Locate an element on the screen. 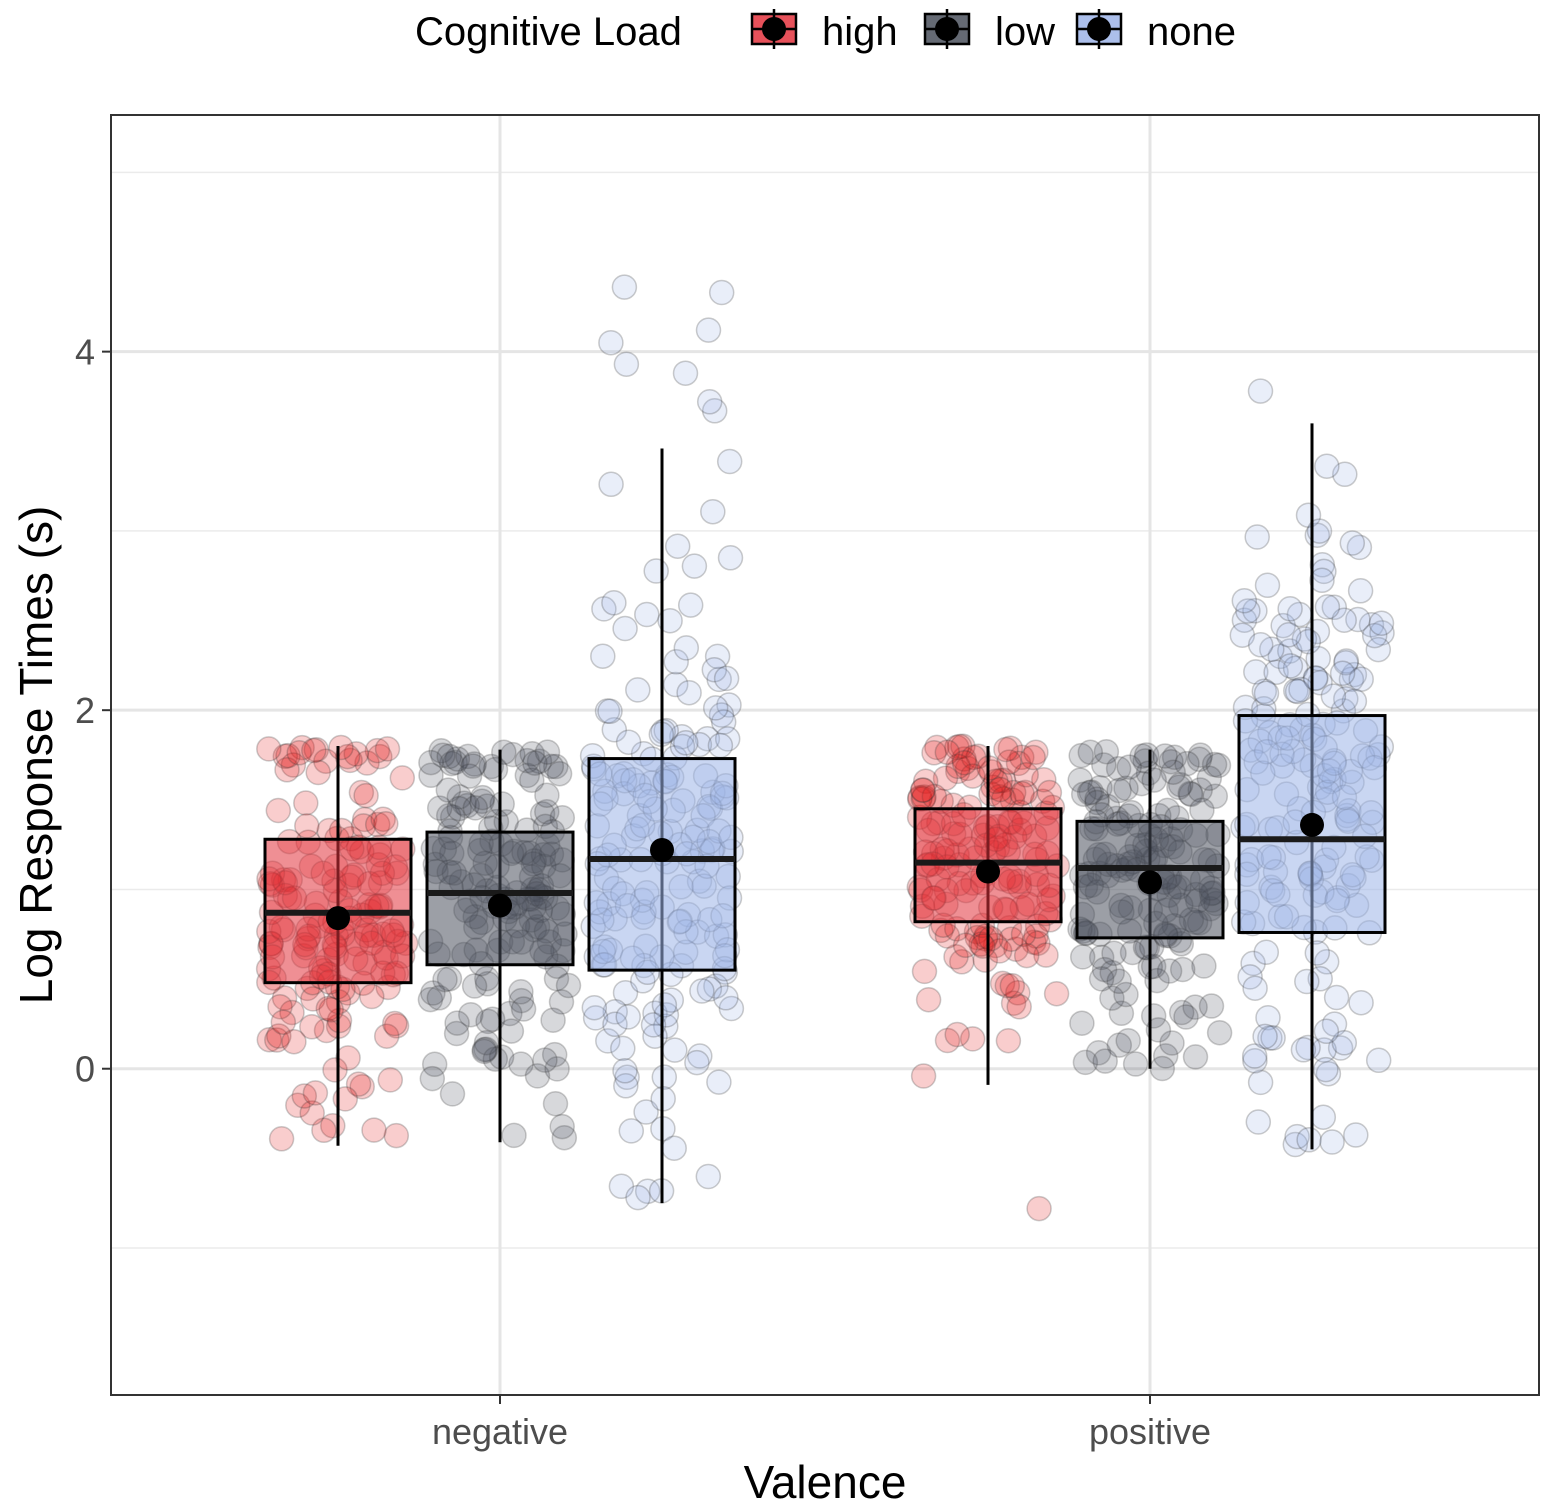 This screenshot has height=1512, width=1548. legend-item-low: low is located at coordinates (989, 31).